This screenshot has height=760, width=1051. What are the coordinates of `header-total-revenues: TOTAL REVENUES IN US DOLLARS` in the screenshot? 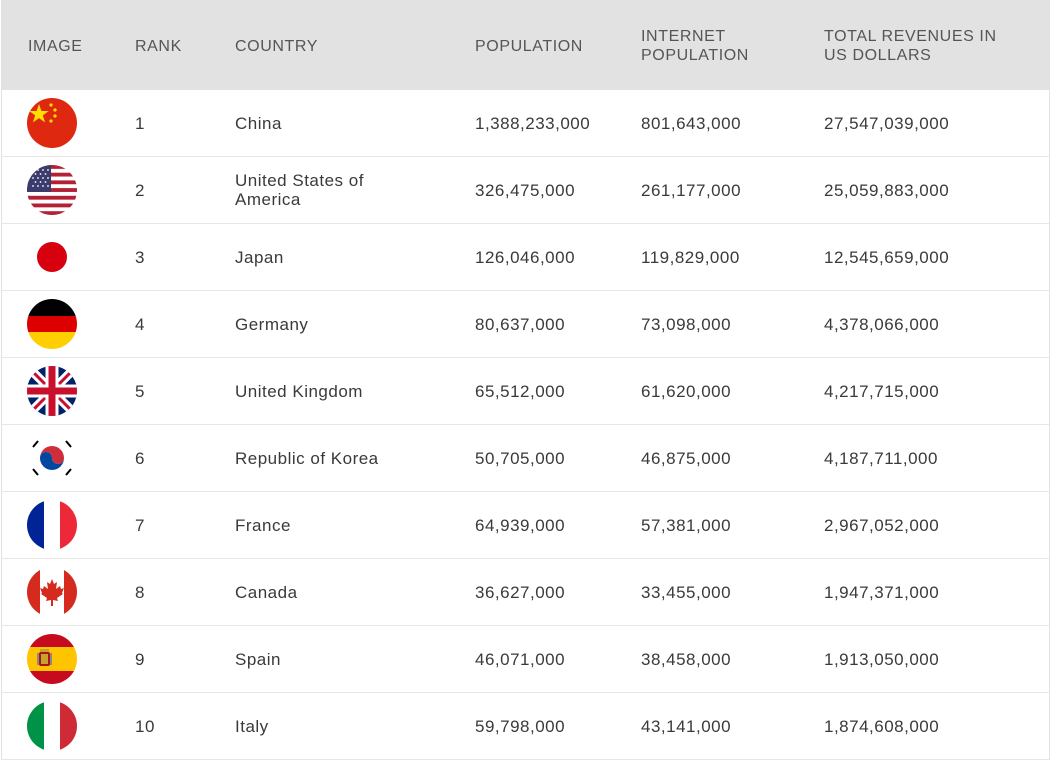 It's located at (910, 46).